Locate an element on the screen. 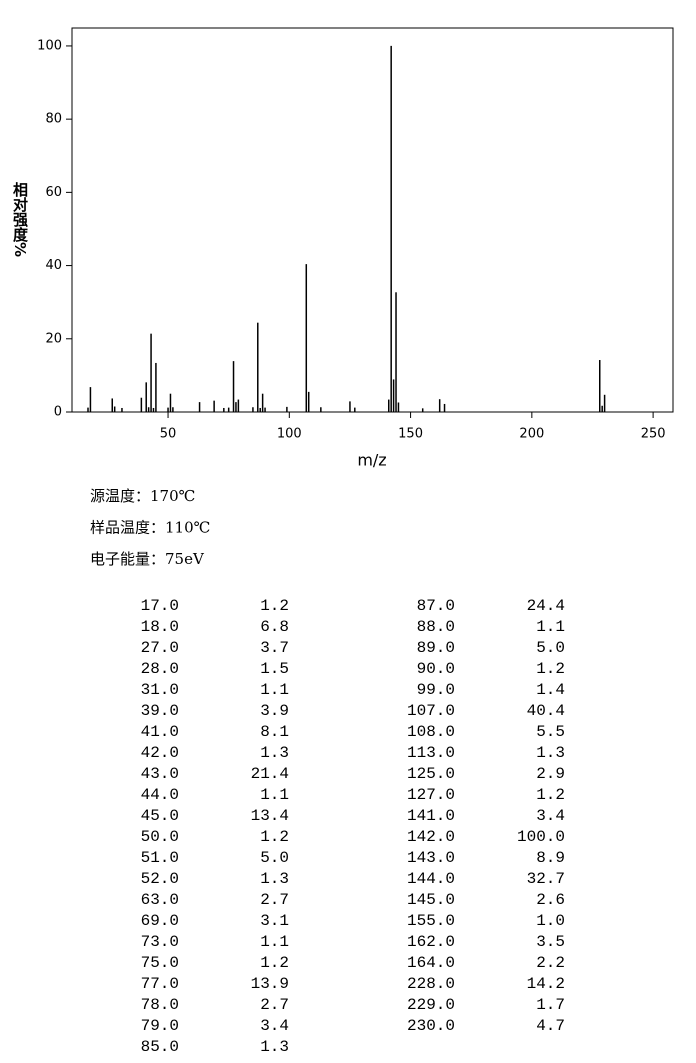  mz-cell: 87.0 is located at coordinates (436, 606).